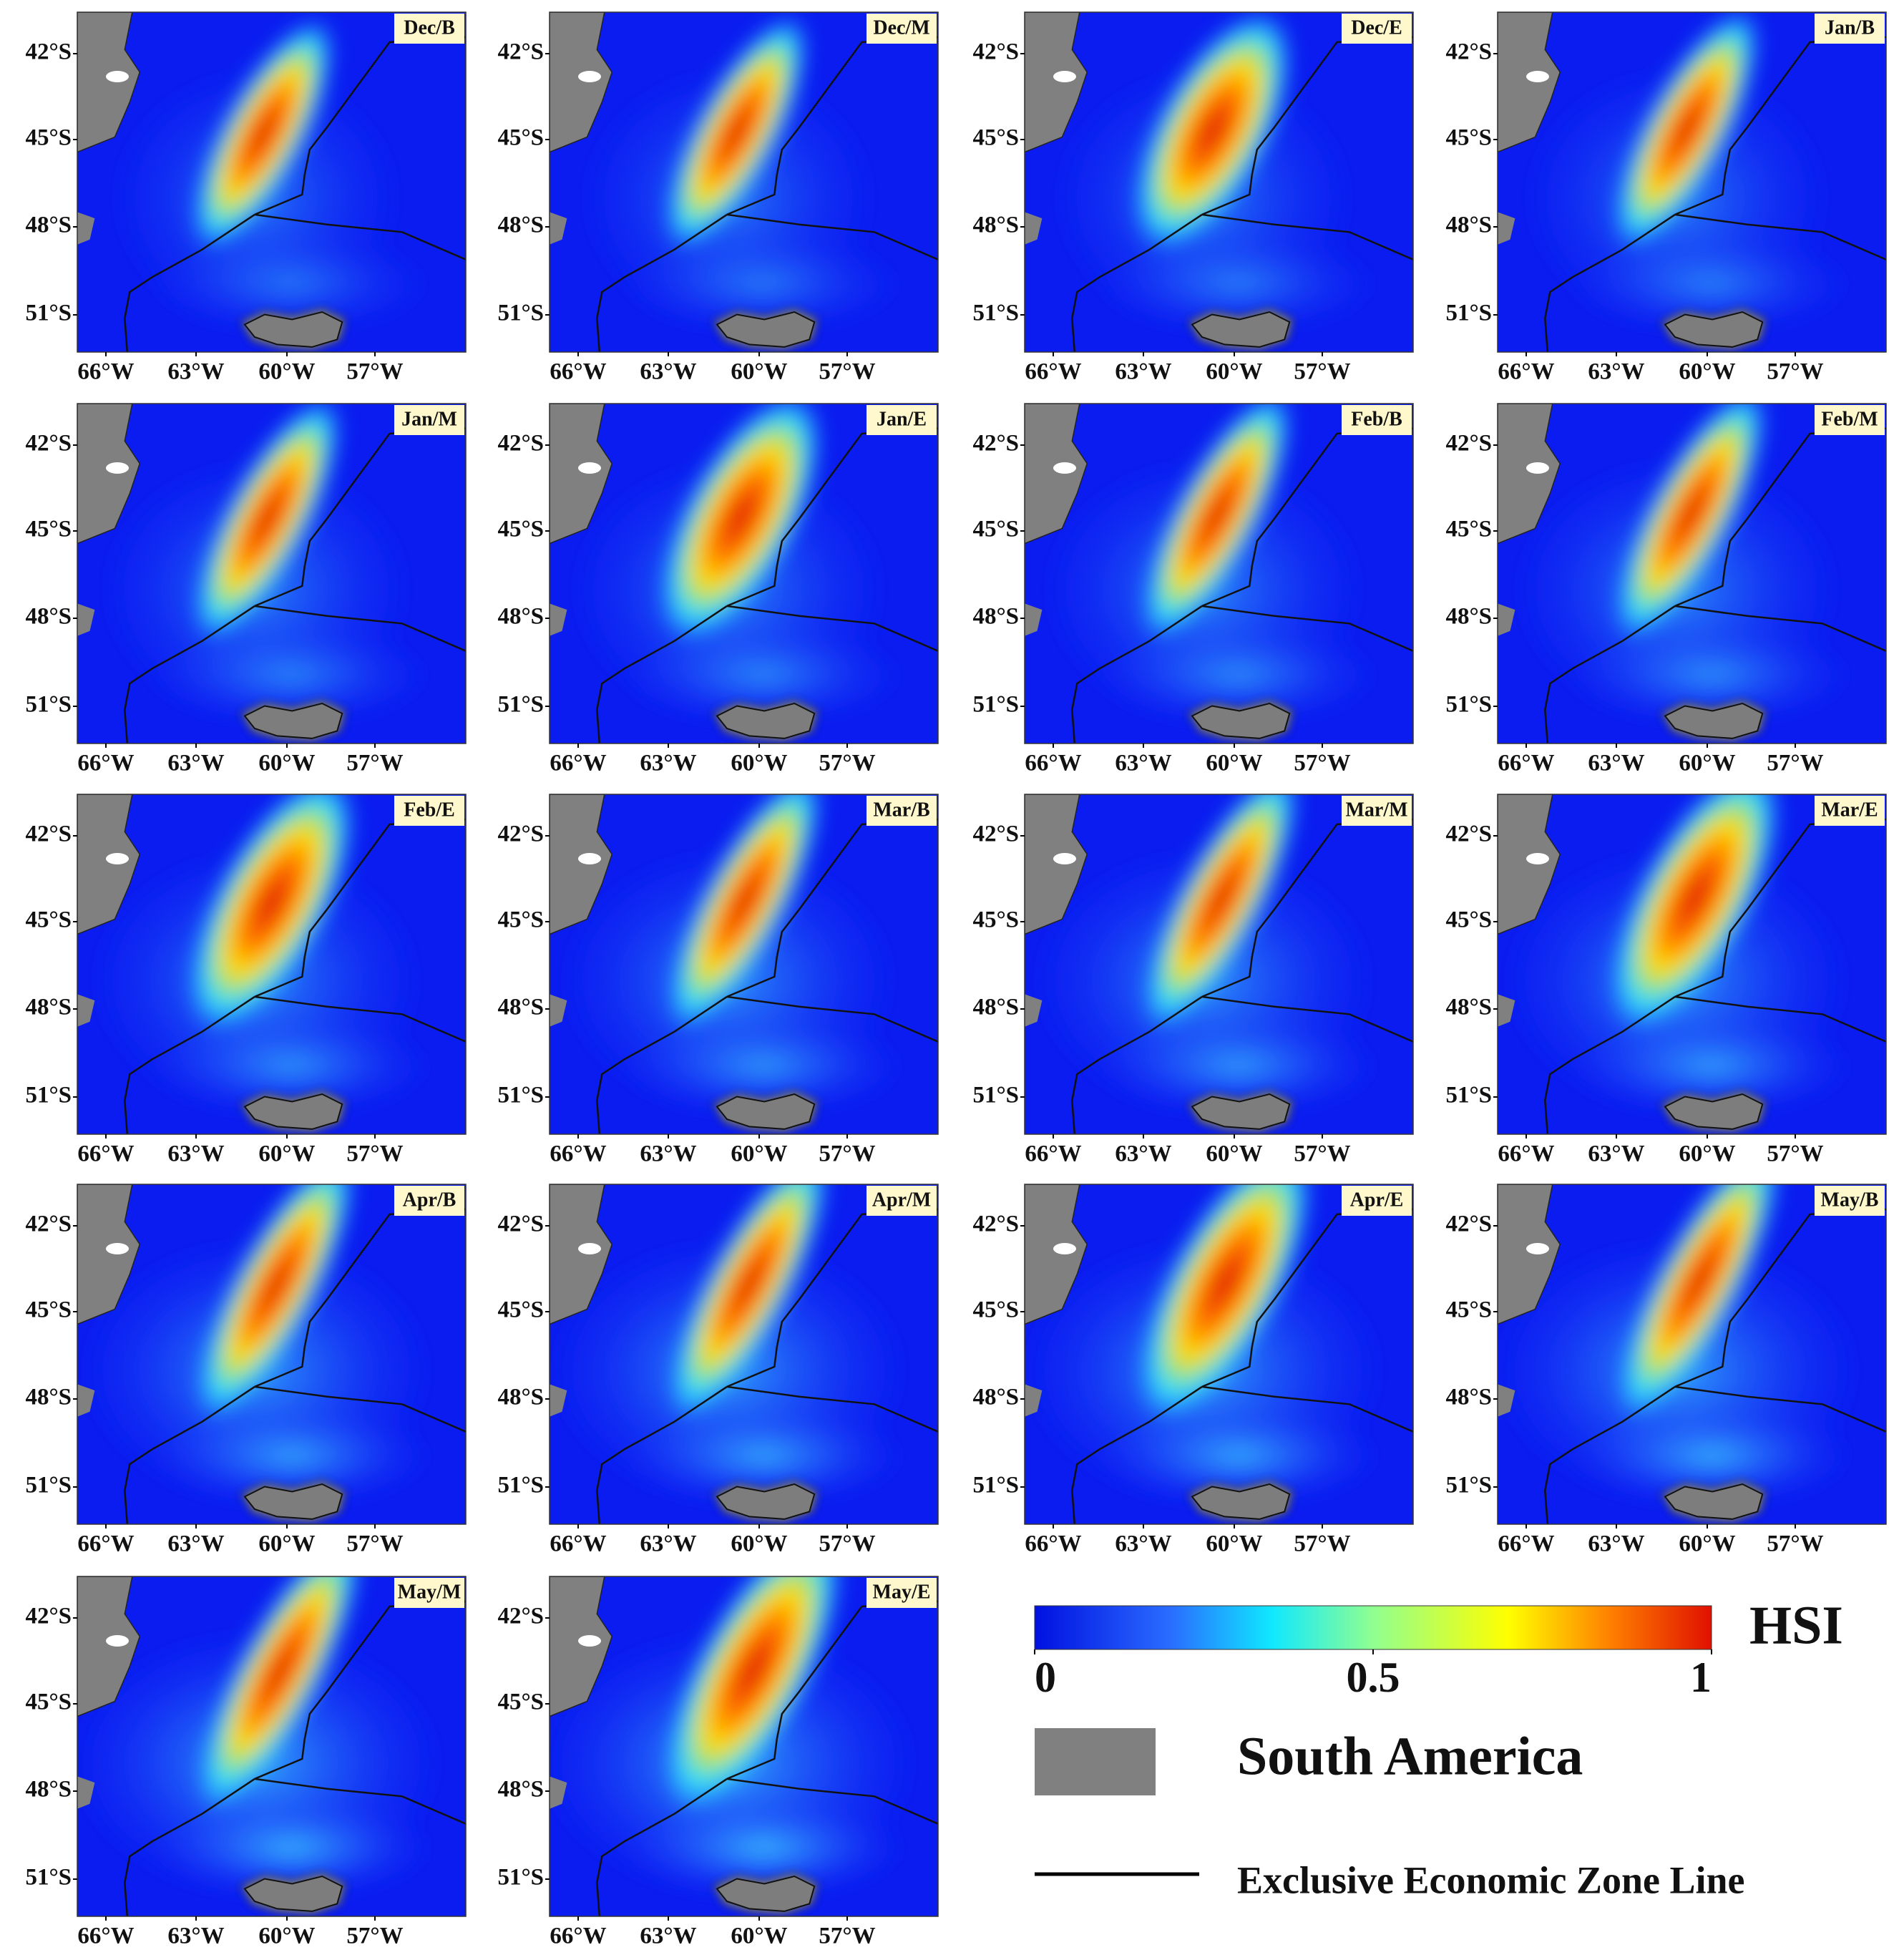 This screenshot has height=1960, width=1899. Describe the element at coordinates (430, 1200) in the screenshot. I see `panel-label: Apr/B` at that location.